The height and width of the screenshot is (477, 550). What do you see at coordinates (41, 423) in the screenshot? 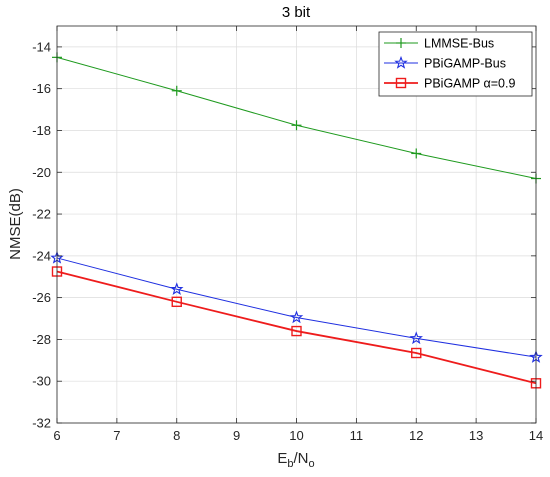
I see `y-tick-label: -32` at bounding box center [41, 423].